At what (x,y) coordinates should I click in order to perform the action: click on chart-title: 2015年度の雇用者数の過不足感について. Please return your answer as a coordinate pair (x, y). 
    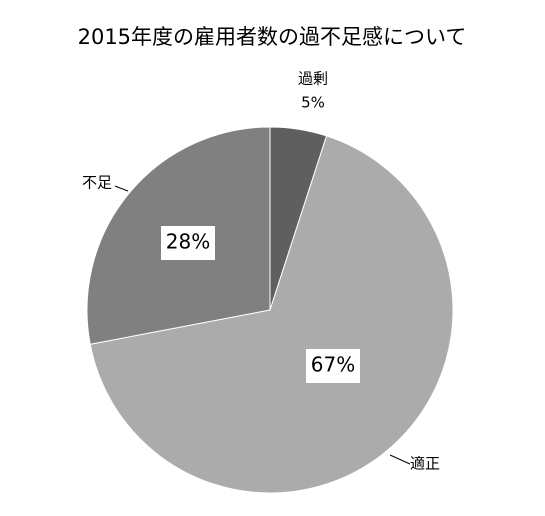
    Looking at the image, I should click on (272, 37).